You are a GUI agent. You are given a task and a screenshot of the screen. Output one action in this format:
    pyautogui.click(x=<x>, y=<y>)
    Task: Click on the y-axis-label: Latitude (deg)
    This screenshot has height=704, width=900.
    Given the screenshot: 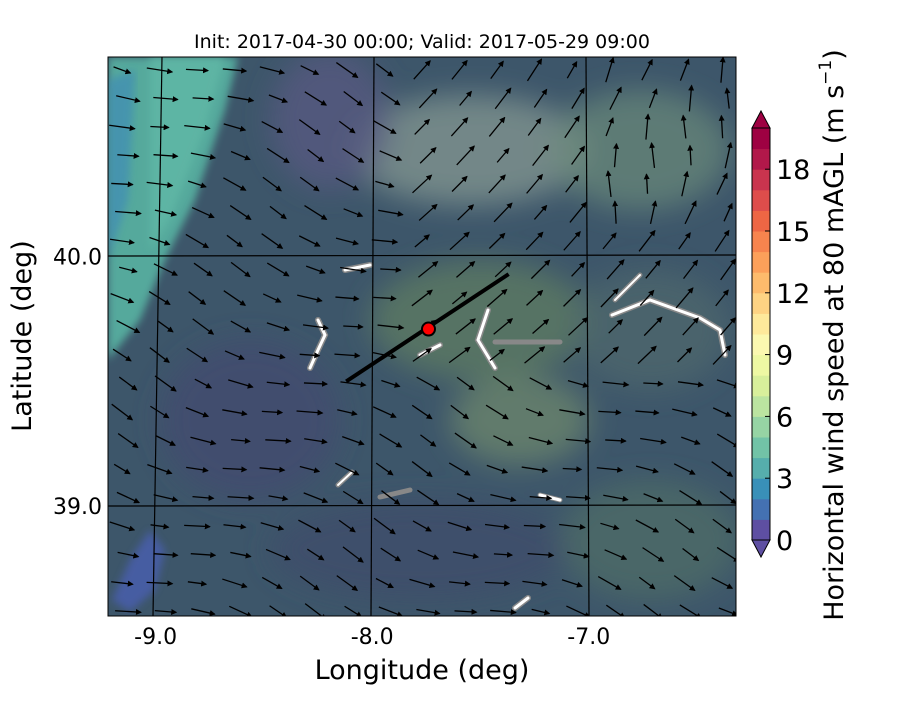 What is the action you would take?
    pyautogui.click(x=22, y=336)
    